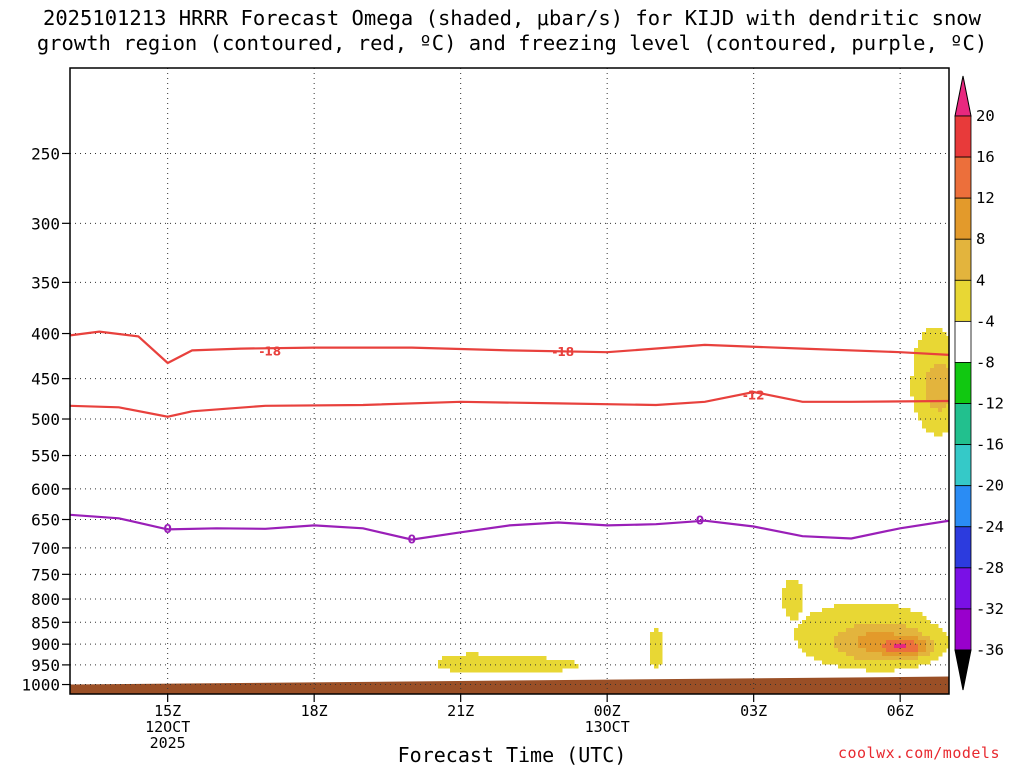  Describe the element at coordinates (607, 727) in the screenshot. I see `x-tick-date: 13OCT` at that location.